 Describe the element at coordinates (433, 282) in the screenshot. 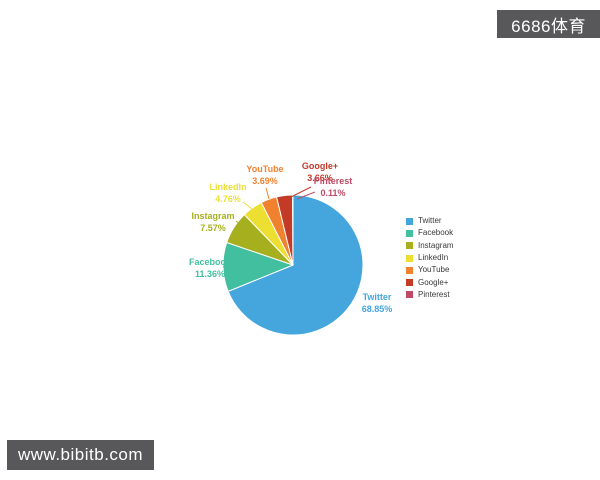

I see `legend-label: Google+` at that location.